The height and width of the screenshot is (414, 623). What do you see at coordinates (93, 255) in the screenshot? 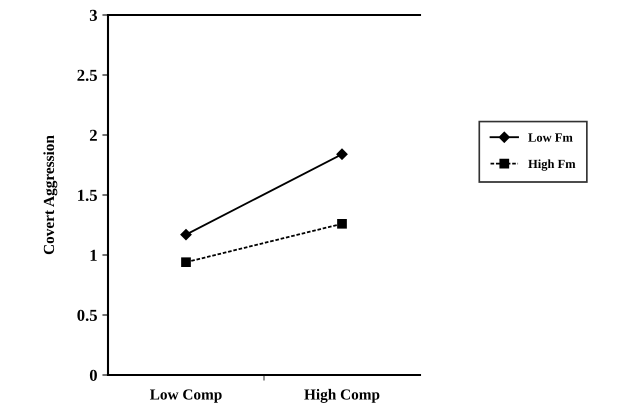
I see `y-tick-label: 1` at bounding box center [93, 255].